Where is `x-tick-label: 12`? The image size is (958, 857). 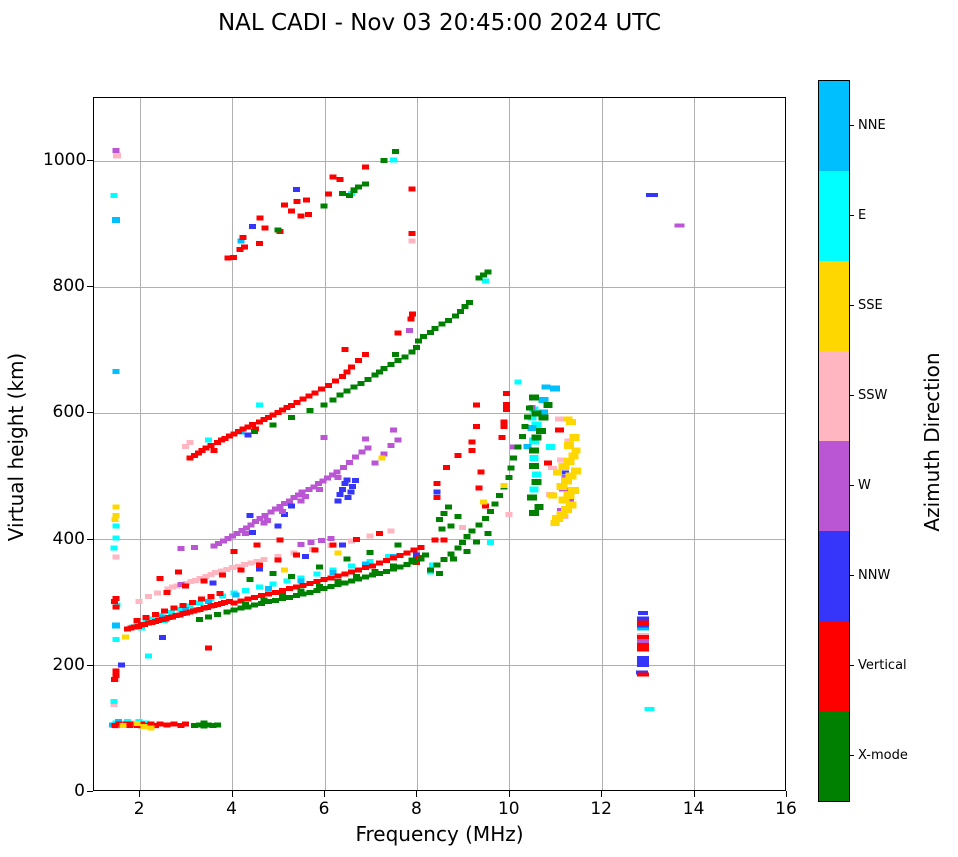 x-tick-label: 12 is located at coordinates (601, 809).